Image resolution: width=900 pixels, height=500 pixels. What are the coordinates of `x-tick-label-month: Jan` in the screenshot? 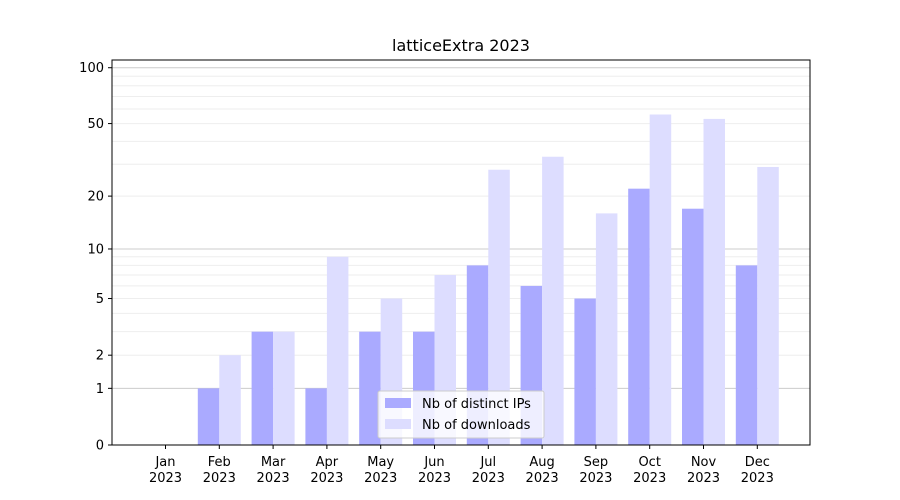 It's located at (164, 462).